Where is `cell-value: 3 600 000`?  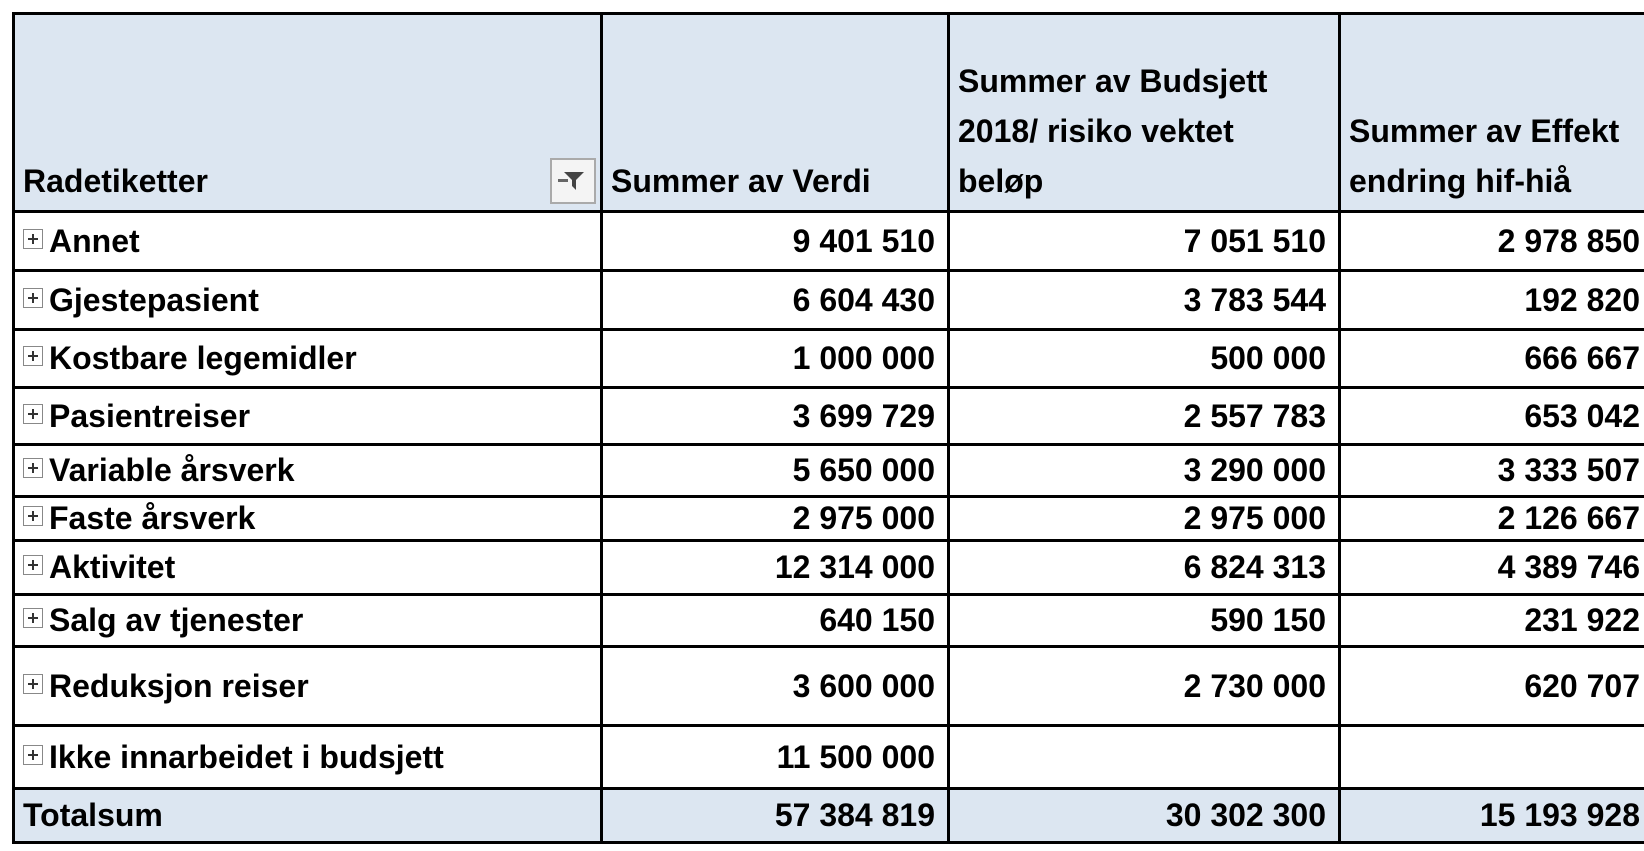 cell-value: 3 600 000 is located at coordinates (863, 685).